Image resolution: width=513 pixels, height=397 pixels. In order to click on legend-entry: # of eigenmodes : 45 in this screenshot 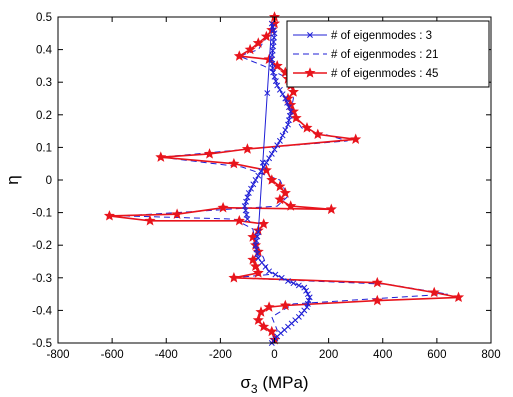, I will do `click(365, 73)`.